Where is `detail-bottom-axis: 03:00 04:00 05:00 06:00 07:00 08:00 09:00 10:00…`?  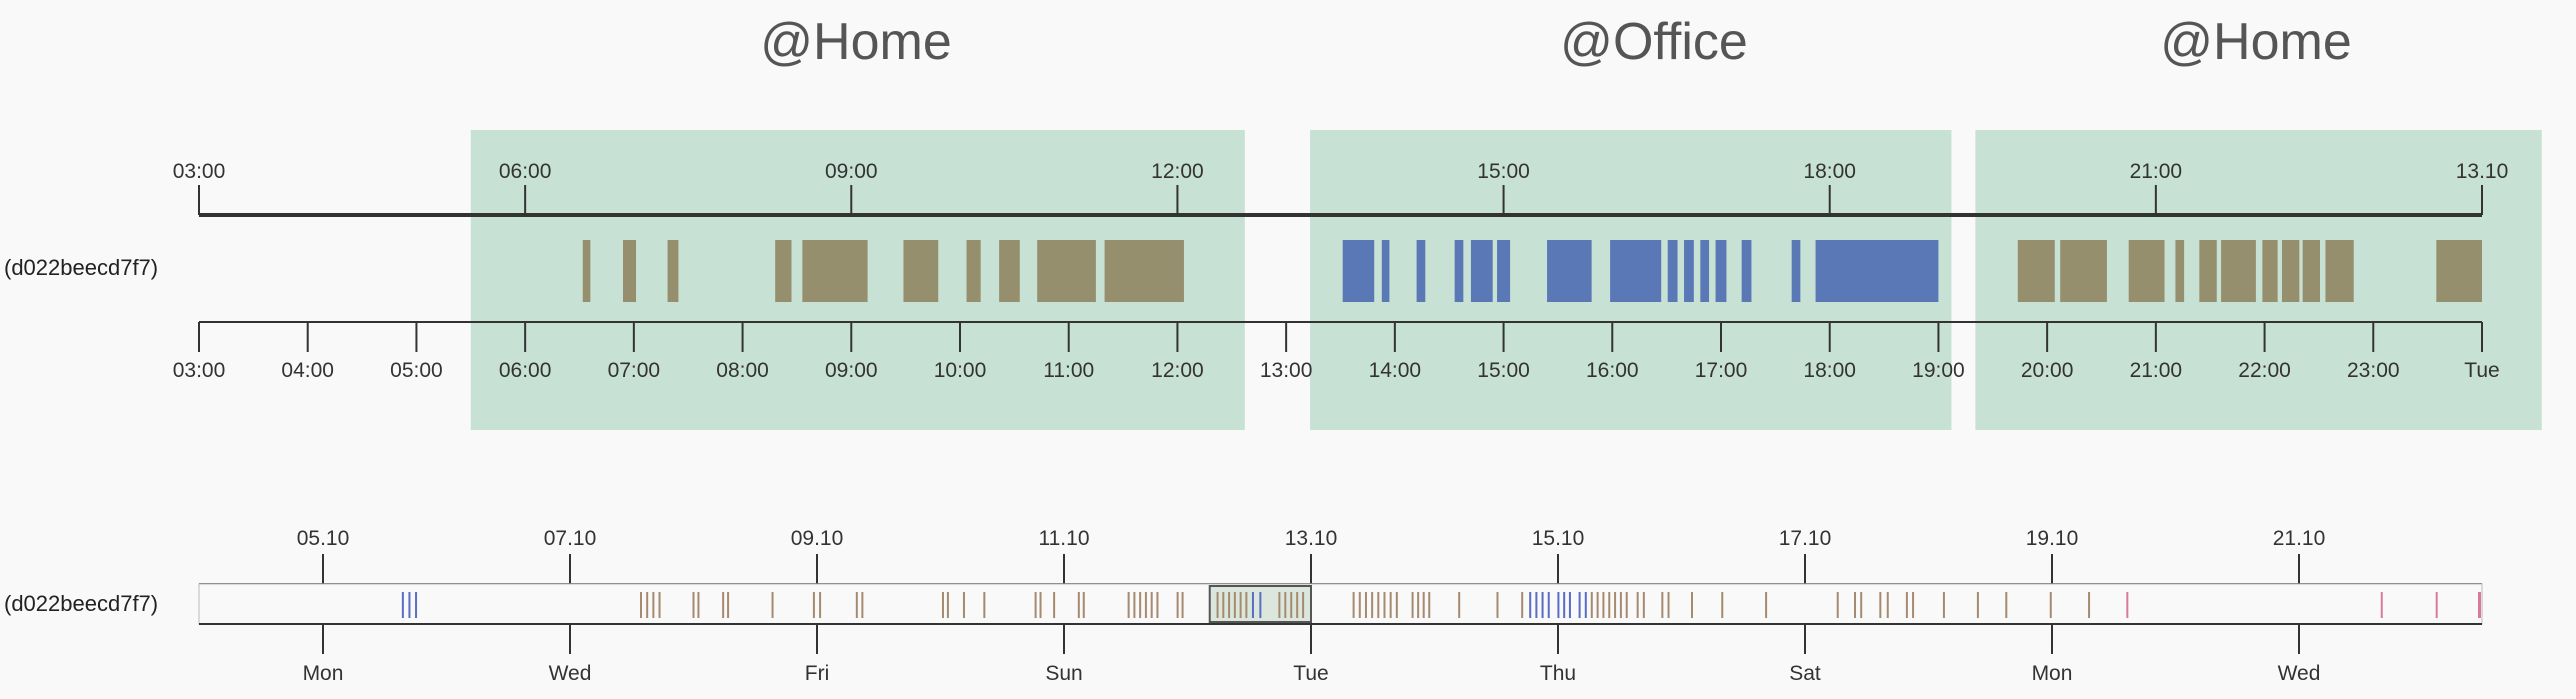
detail-bottom-axis: 03:00 04:00 05:00 06:00 07:00 08:00 09:00 10:00… is located at coordinates (1336, 351).